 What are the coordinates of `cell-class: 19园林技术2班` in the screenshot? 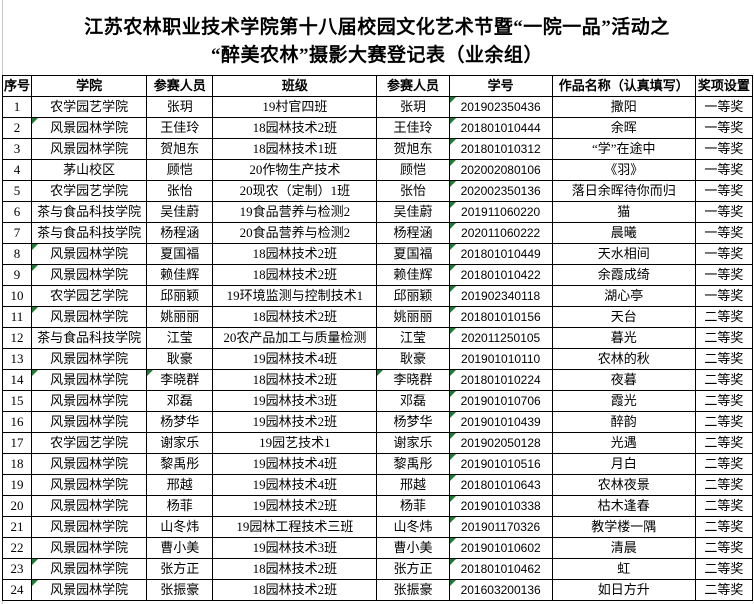 It's located at (295, 506).